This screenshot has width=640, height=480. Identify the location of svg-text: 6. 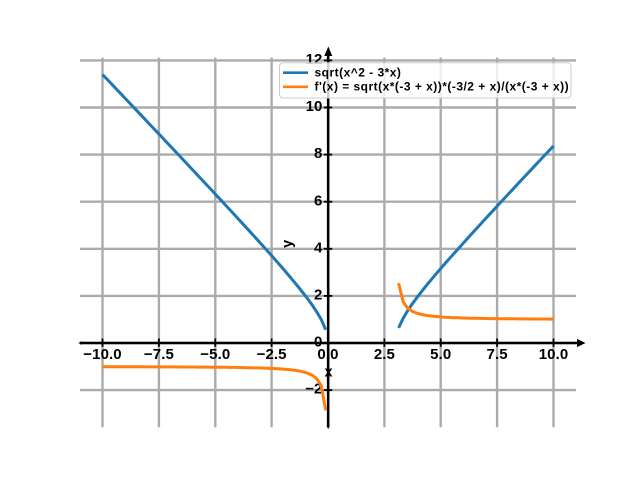
(318, 200).